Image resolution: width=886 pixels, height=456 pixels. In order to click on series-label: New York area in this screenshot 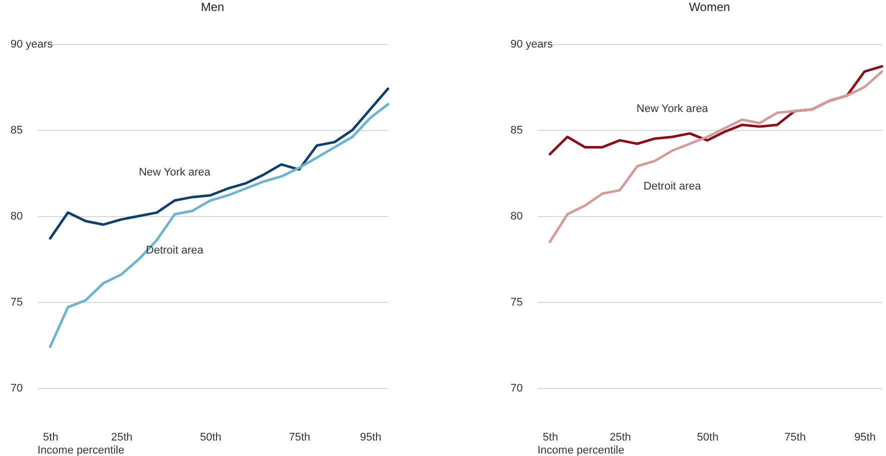, I will do `click(175, 172)`.